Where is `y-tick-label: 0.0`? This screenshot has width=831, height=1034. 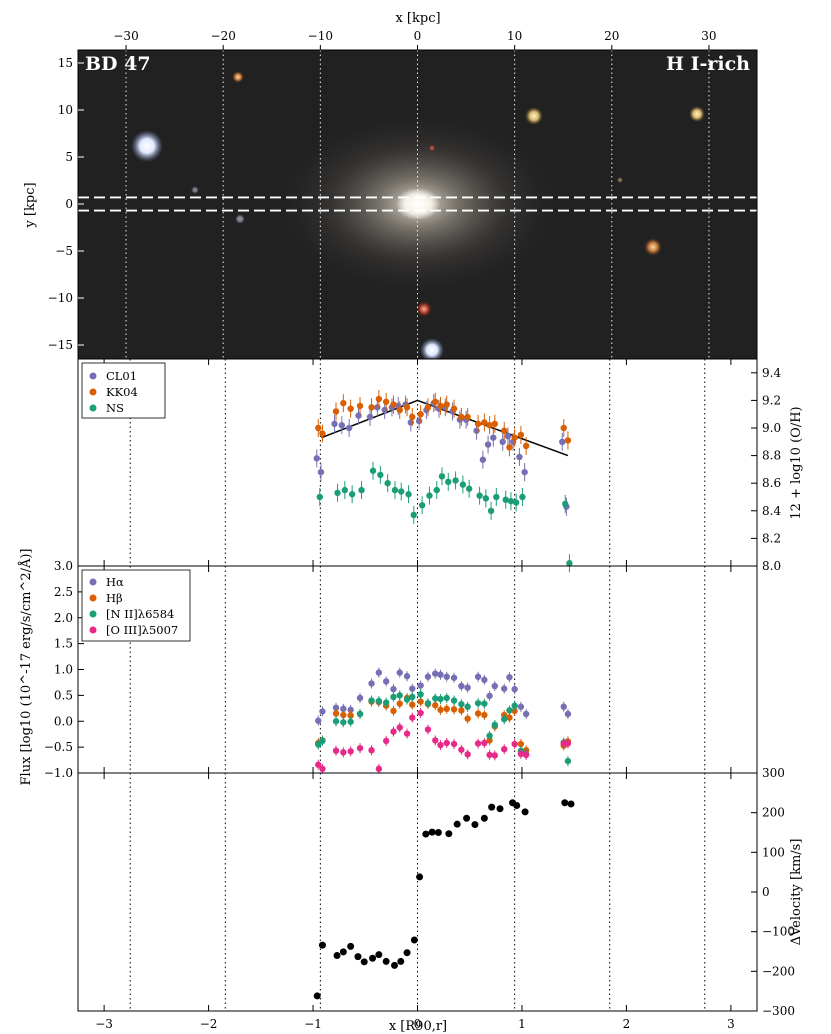
y-tick-label: 0.0 is located at coordinates (63, 721).